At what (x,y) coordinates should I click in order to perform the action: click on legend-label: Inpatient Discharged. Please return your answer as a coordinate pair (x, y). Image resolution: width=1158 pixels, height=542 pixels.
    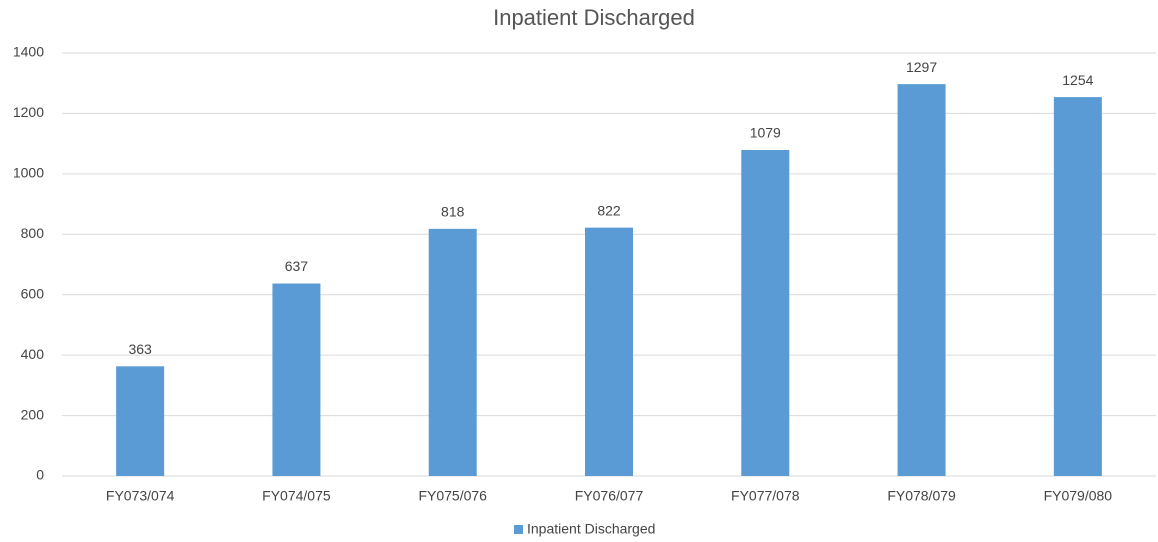
    Looking at the image, I should click on (591, 529).